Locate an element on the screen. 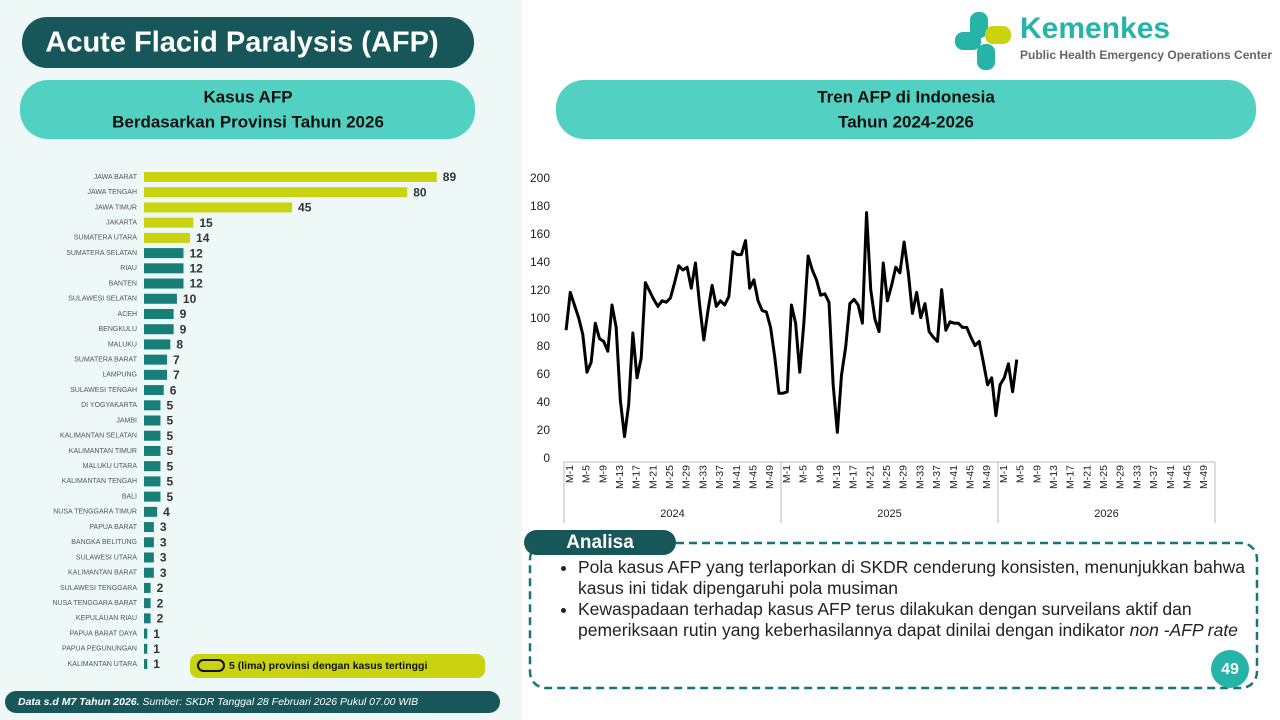 This screenshot has width=1280, height=720. x-tick-label: M-45 is located at coordinates (970, 477).